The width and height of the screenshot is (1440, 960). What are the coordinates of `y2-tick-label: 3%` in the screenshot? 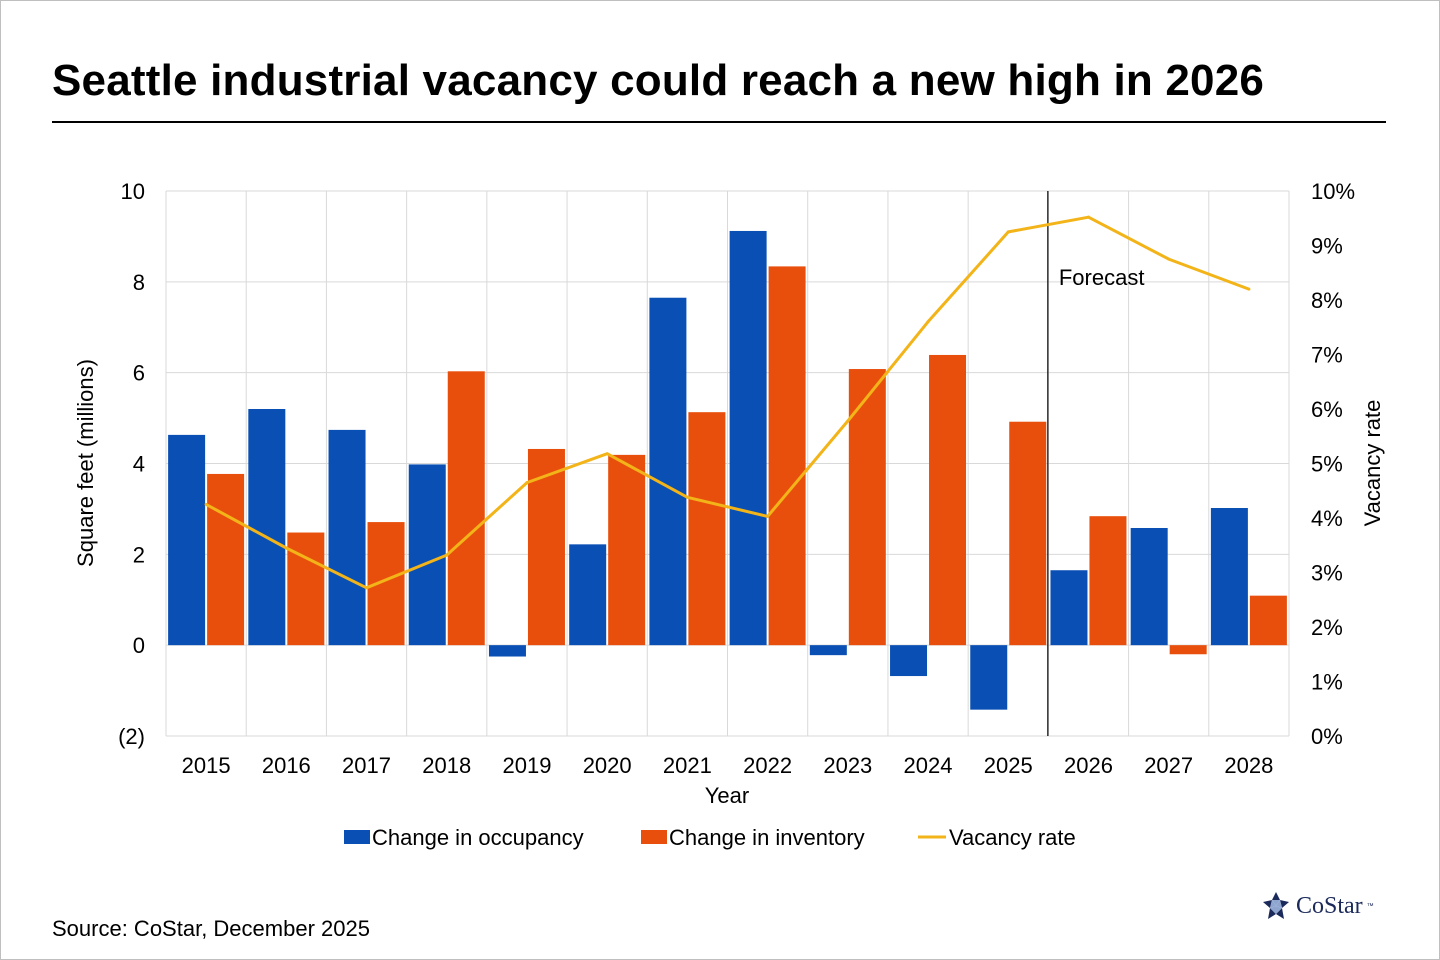 It's located at (1327, 573).